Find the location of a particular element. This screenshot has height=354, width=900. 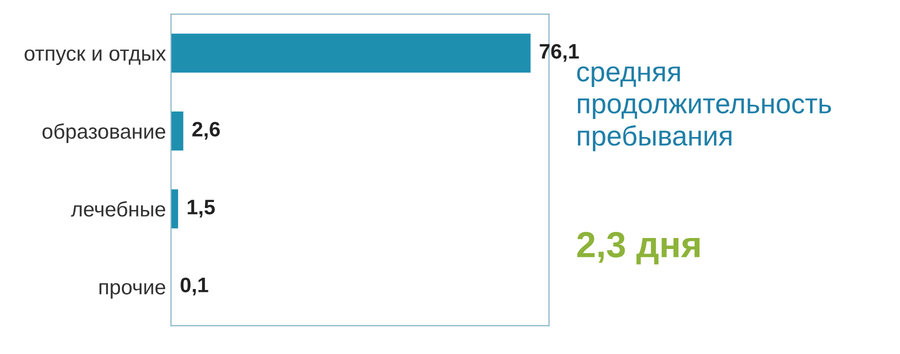

y-tick-label: лечебные is located at coordinates (118, 209).